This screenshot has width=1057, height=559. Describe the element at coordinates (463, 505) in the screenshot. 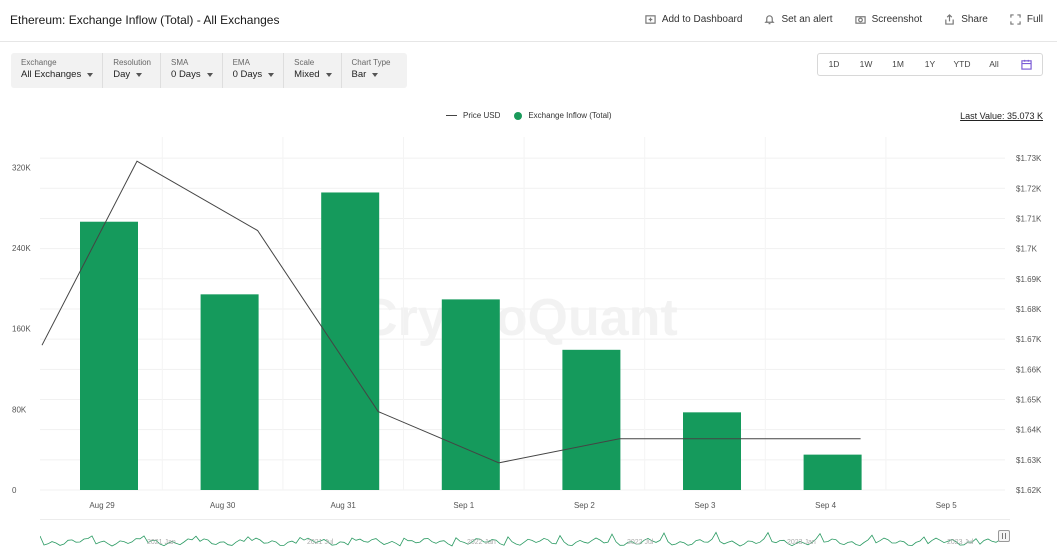

I see `x-tick: Sep 1` at that location.